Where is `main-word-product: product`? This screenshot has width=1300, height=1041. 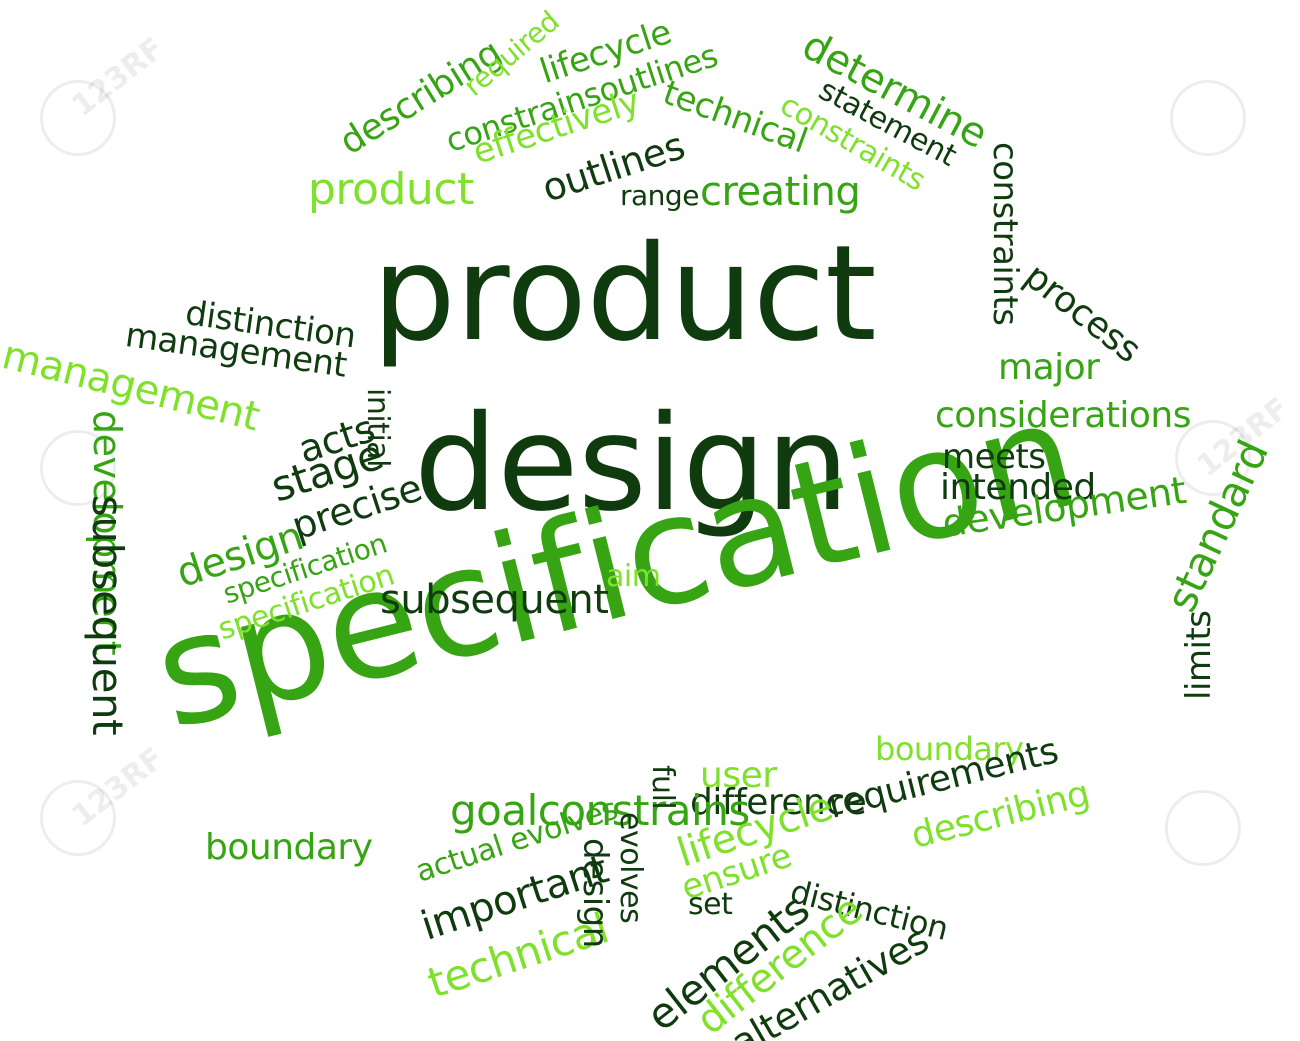
main-word-product: product is located at coordinates (624, 294).